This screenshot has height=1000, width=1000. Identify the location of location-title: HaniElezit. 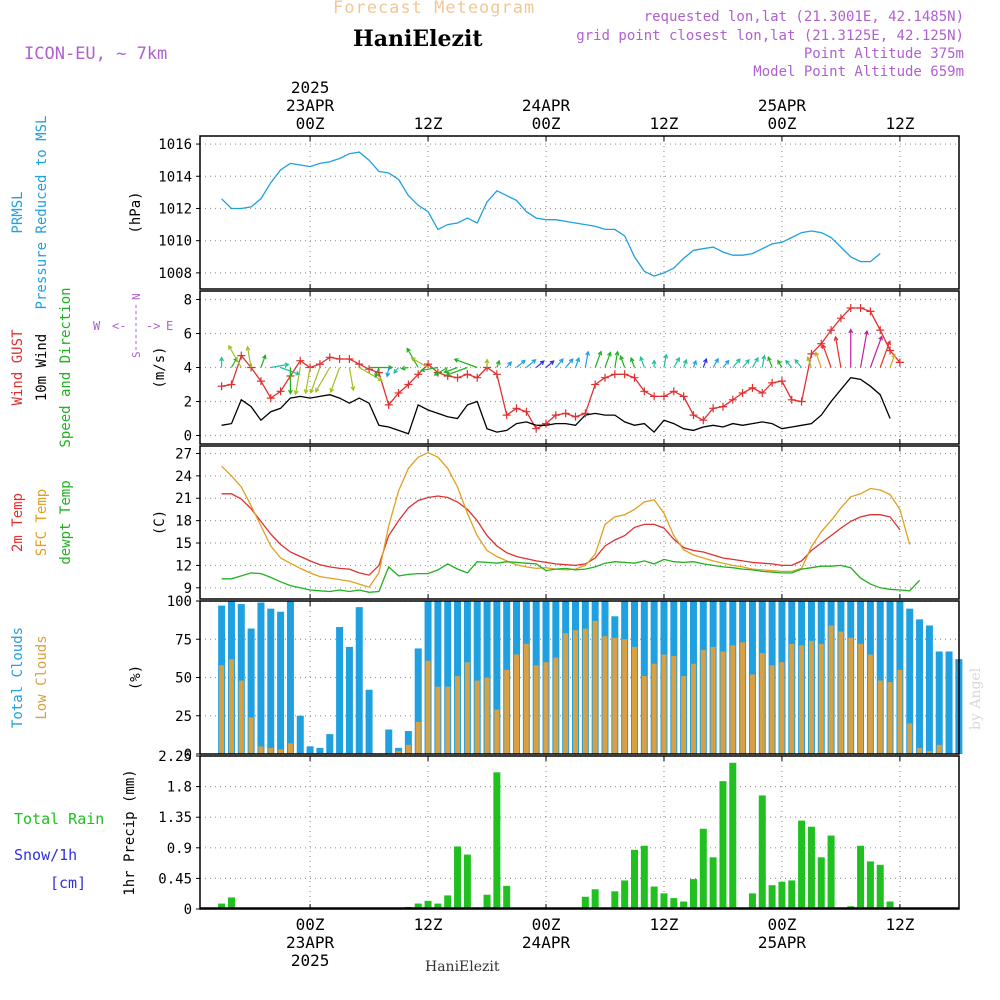
(418, 39).